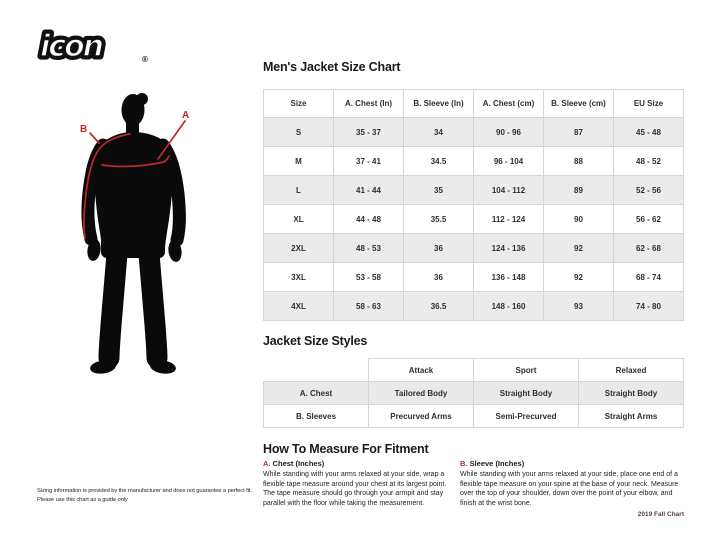 This screenshot has height=540, width=720. I want to click on male-silhouette-graphic: B A, so click(134, 233).